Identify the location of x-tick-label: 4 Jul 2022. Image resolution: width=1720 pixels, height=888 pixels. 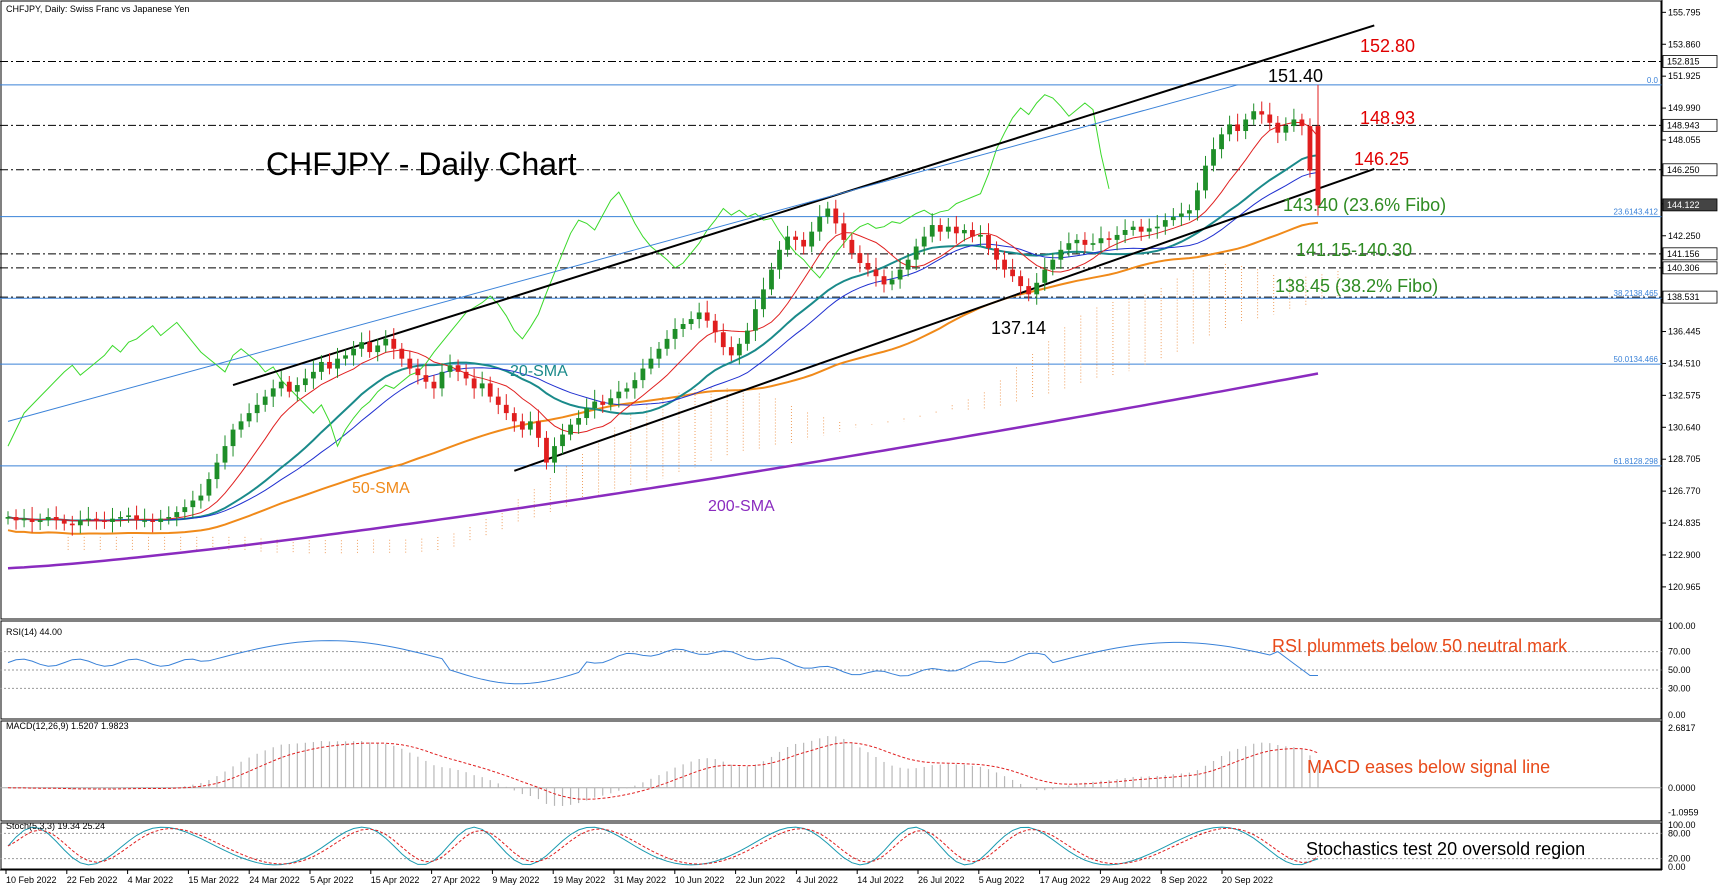
(817, 880).